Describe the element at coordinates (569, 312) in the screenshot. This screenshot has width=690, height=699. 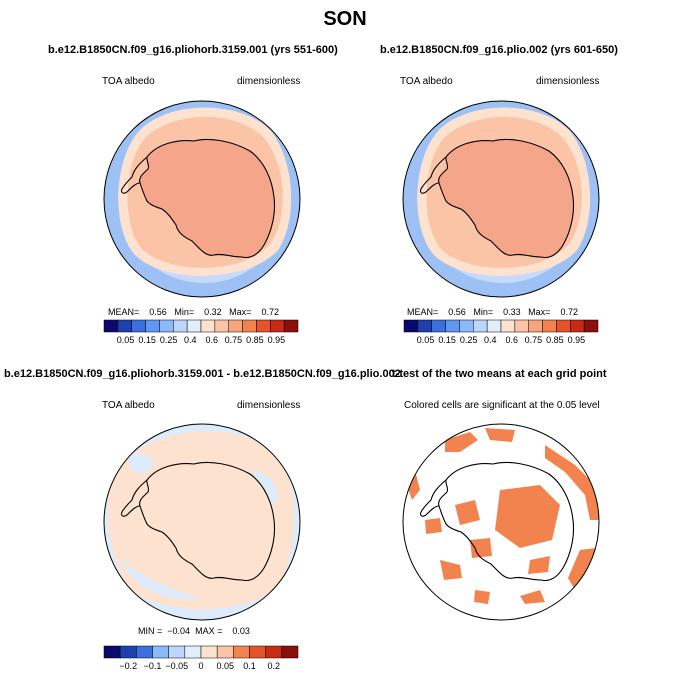
I see `panel-2-max-value: 0.72` at that location.